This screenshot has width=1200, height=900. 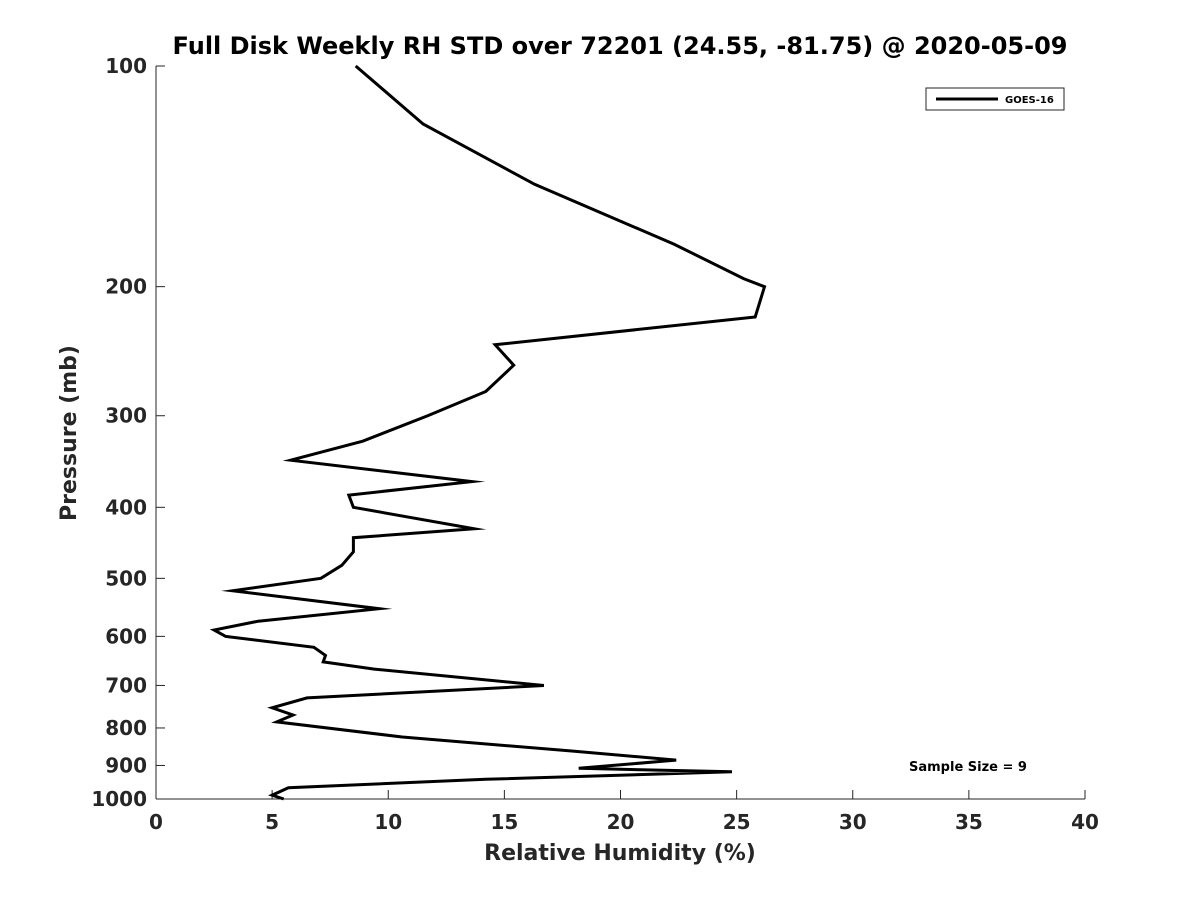 What do you see at coordinates (69, 433) in the screenshot?
I see `y-axis-label: Pressure (mb)` at bounding box center [69, 433].